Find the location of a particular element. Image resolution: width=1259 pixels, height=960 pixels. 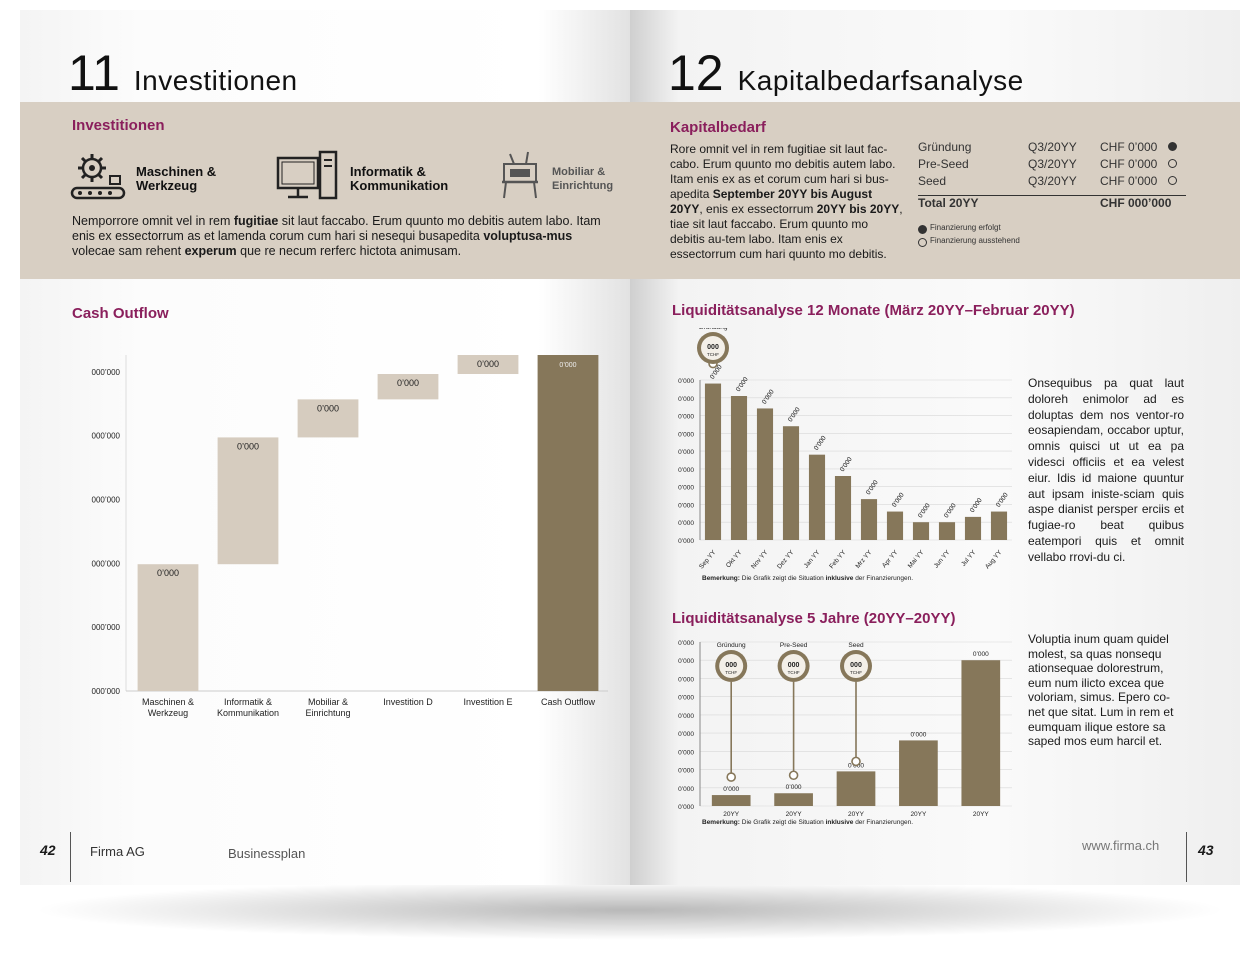

furniture-icon is located at coordinates (520, 178).